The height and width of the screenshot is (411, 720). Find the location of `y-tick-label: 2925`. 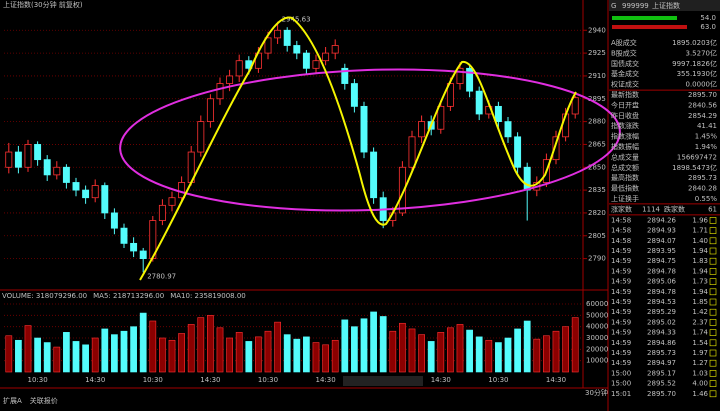

y-tick-label: 2925 is located at coordinates (597, 53).